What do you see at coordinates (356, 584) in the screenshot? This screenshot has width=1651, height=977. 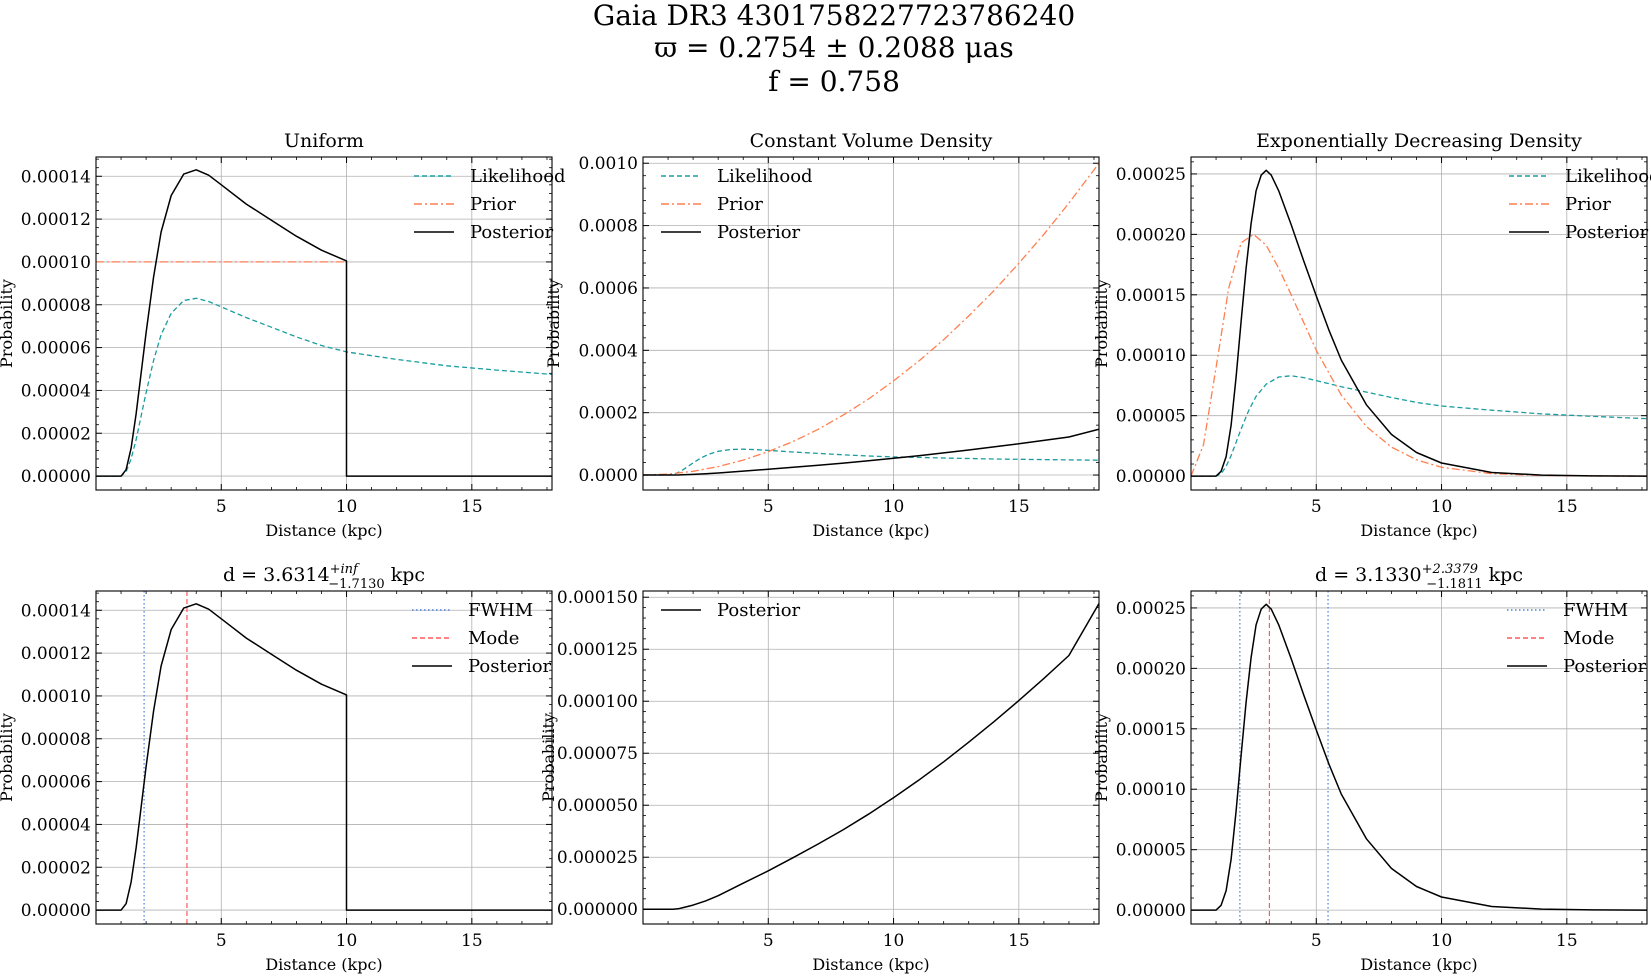 I see `title-lower-error: −1.7130` at bounding box center [356, 584].